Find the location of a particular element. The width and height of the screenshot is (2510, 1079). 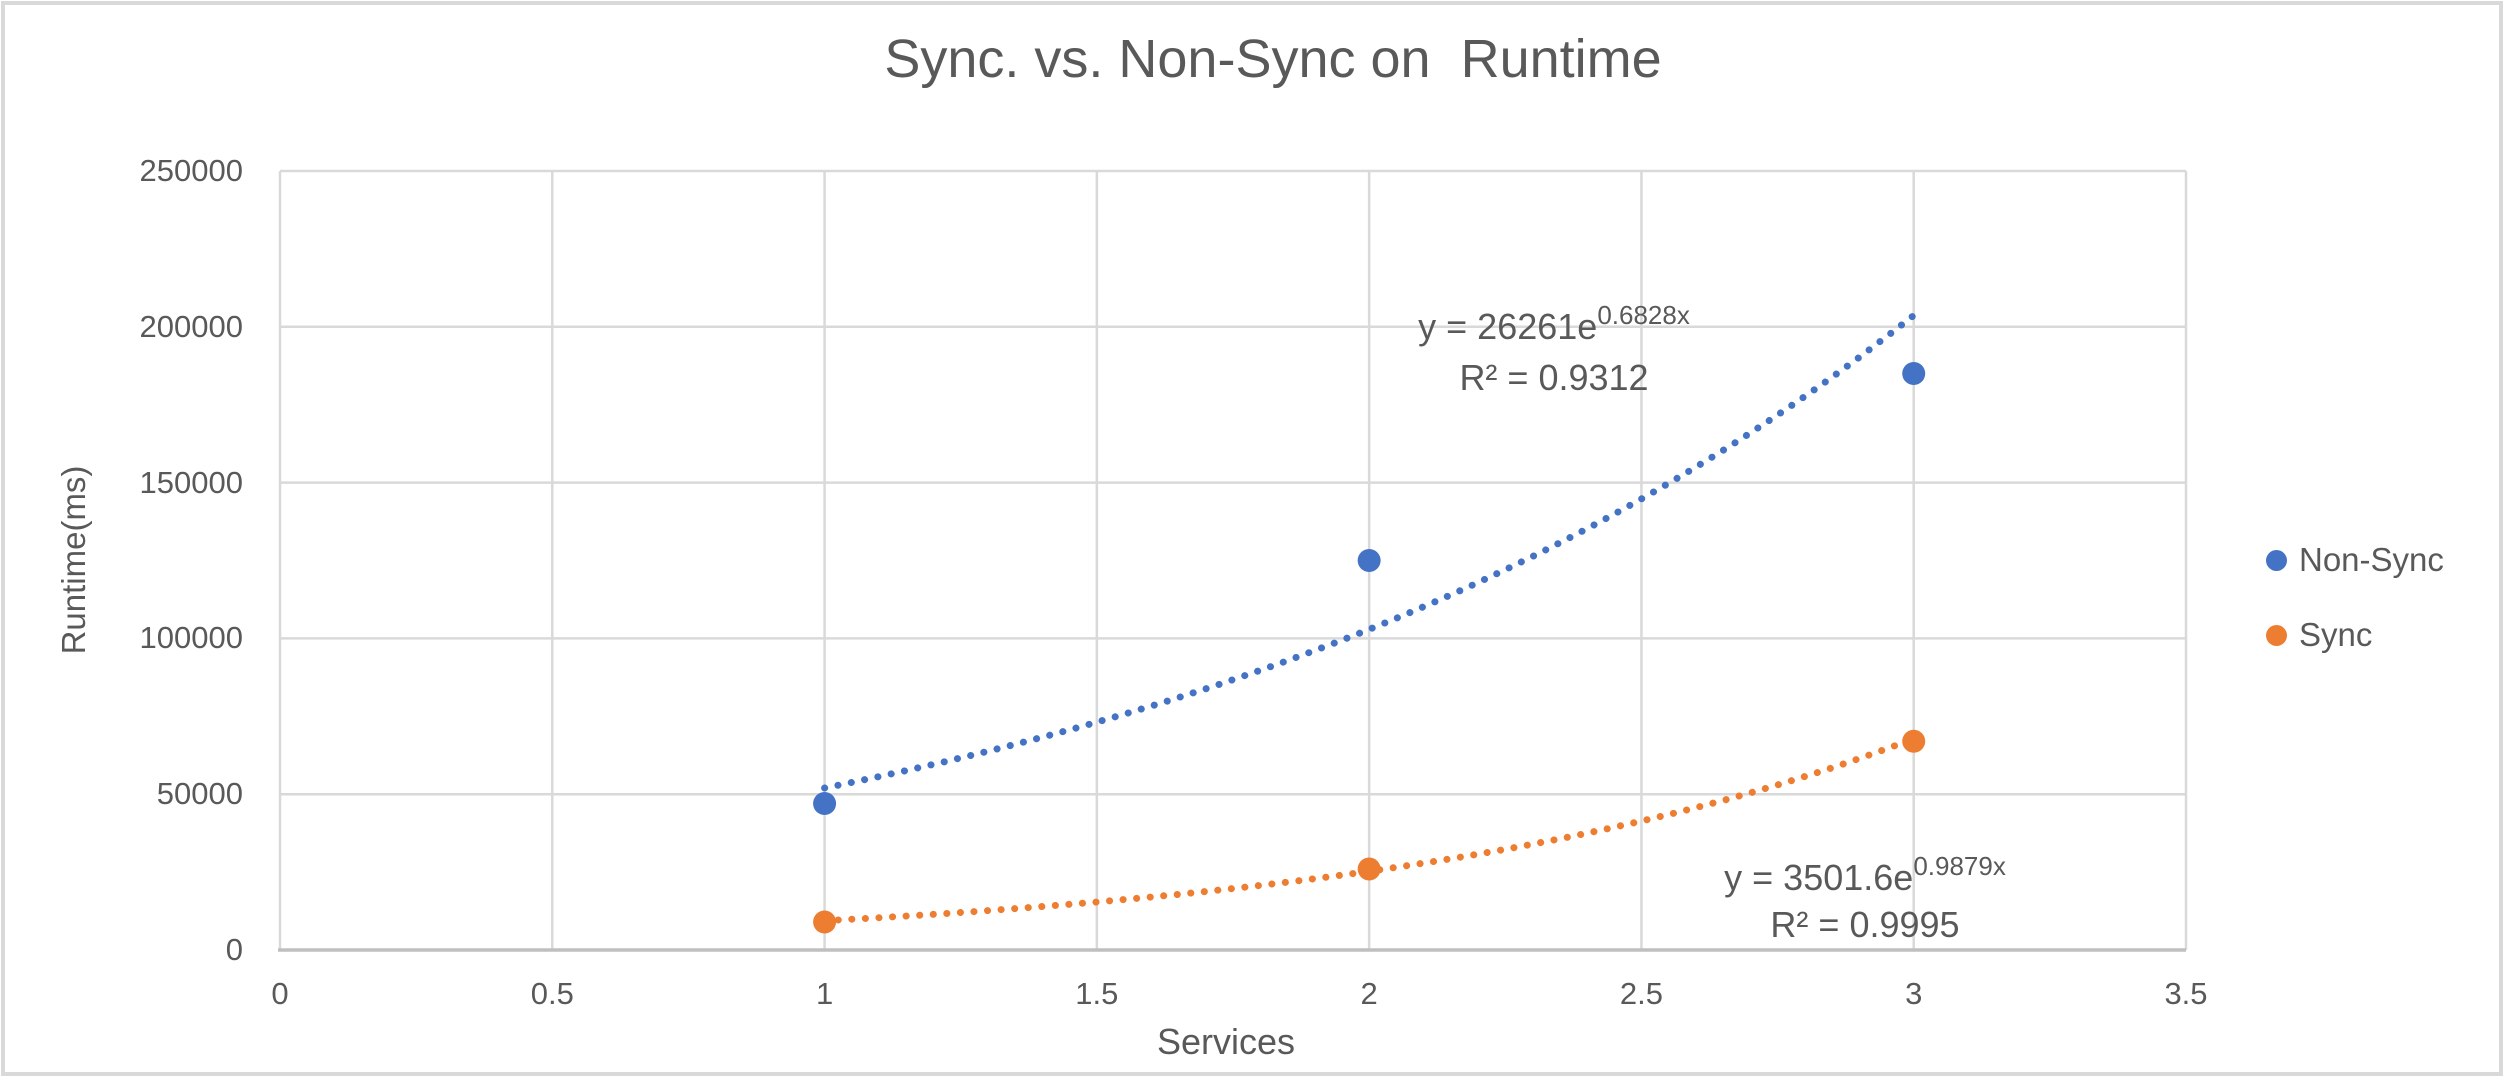

nonsync-trendline-equation: y = 26261e0.6828x R² = 0.9312 is located at coordinates (1554, 352).